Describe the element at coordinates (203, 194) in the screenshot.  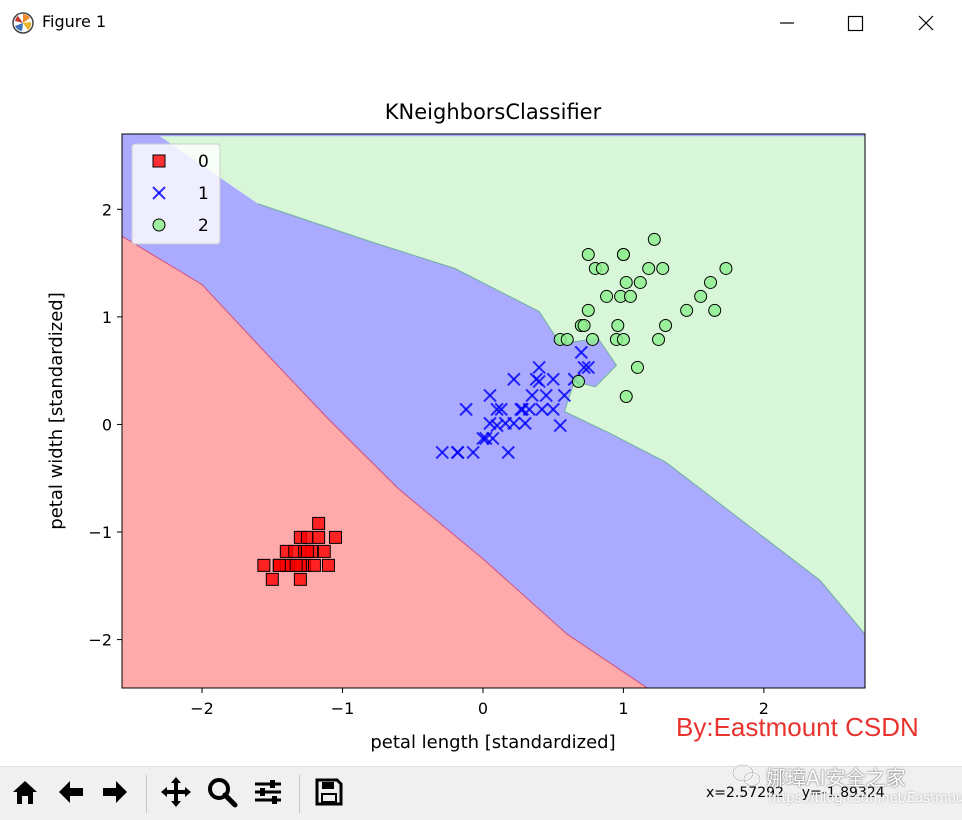
I see `legend-label: 1` at that location.